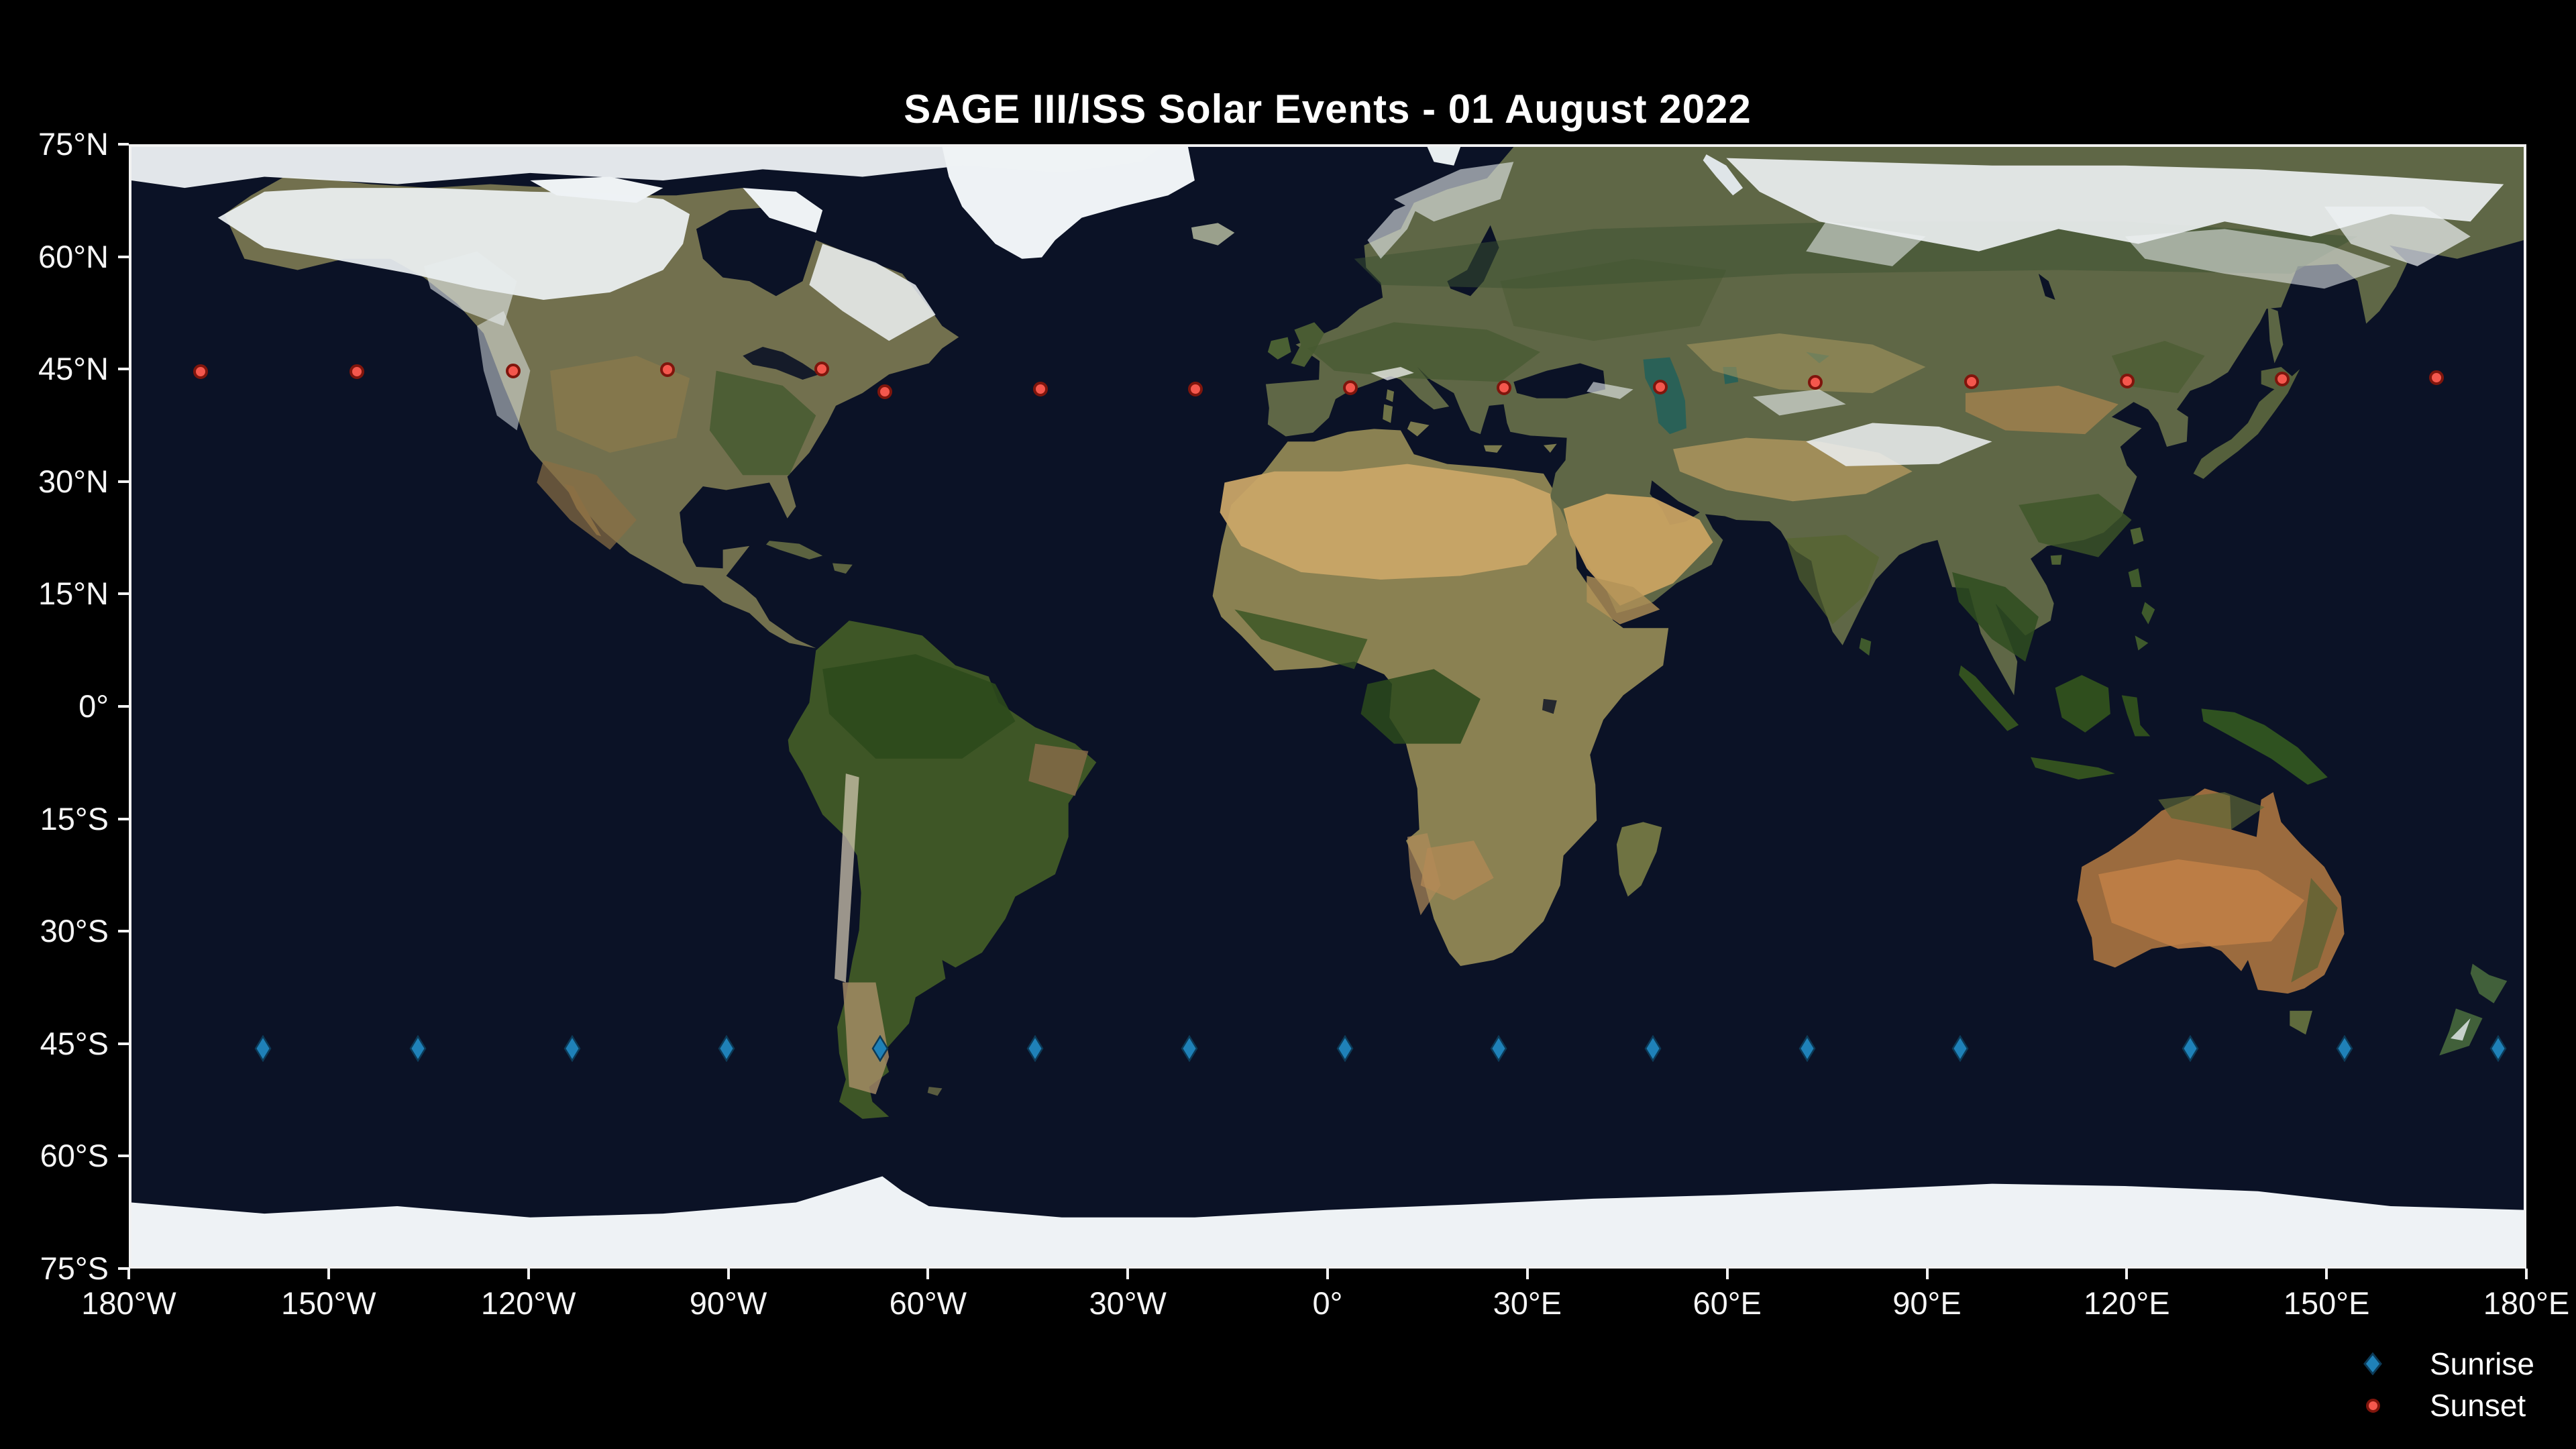  I want to click on legend-item-sunrise: Sunrise, so click(2425, 1364).